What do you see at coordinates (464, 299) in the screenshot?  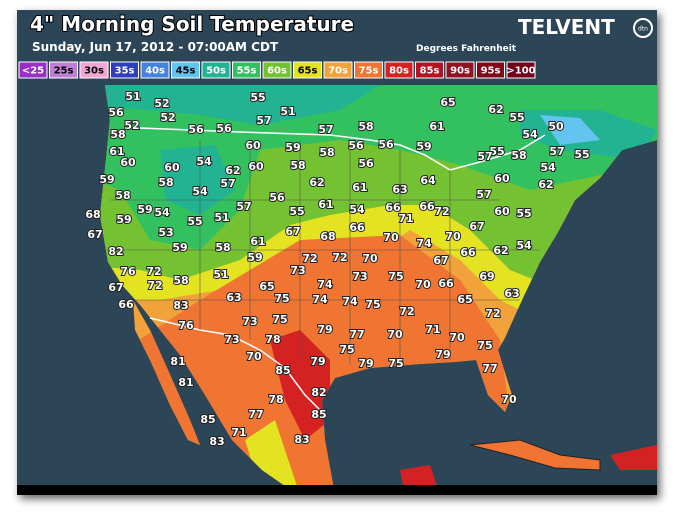 I see `station-temperature: 65` at bounding box center [464, 299].